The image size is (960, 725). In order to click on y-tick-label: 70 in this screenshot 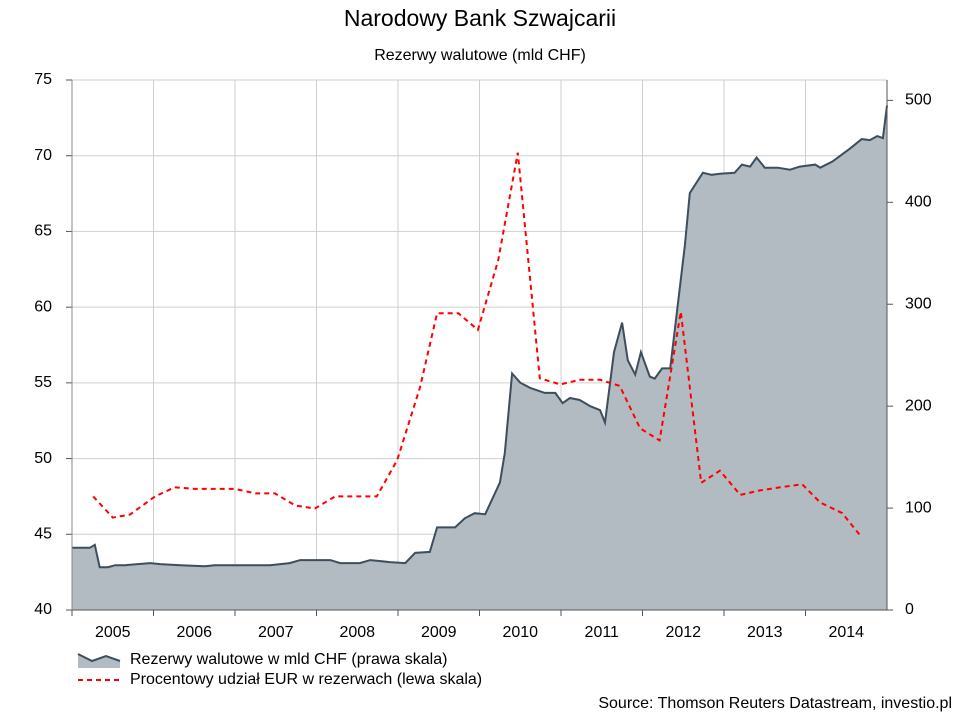, I will do `click(43, 155)`.